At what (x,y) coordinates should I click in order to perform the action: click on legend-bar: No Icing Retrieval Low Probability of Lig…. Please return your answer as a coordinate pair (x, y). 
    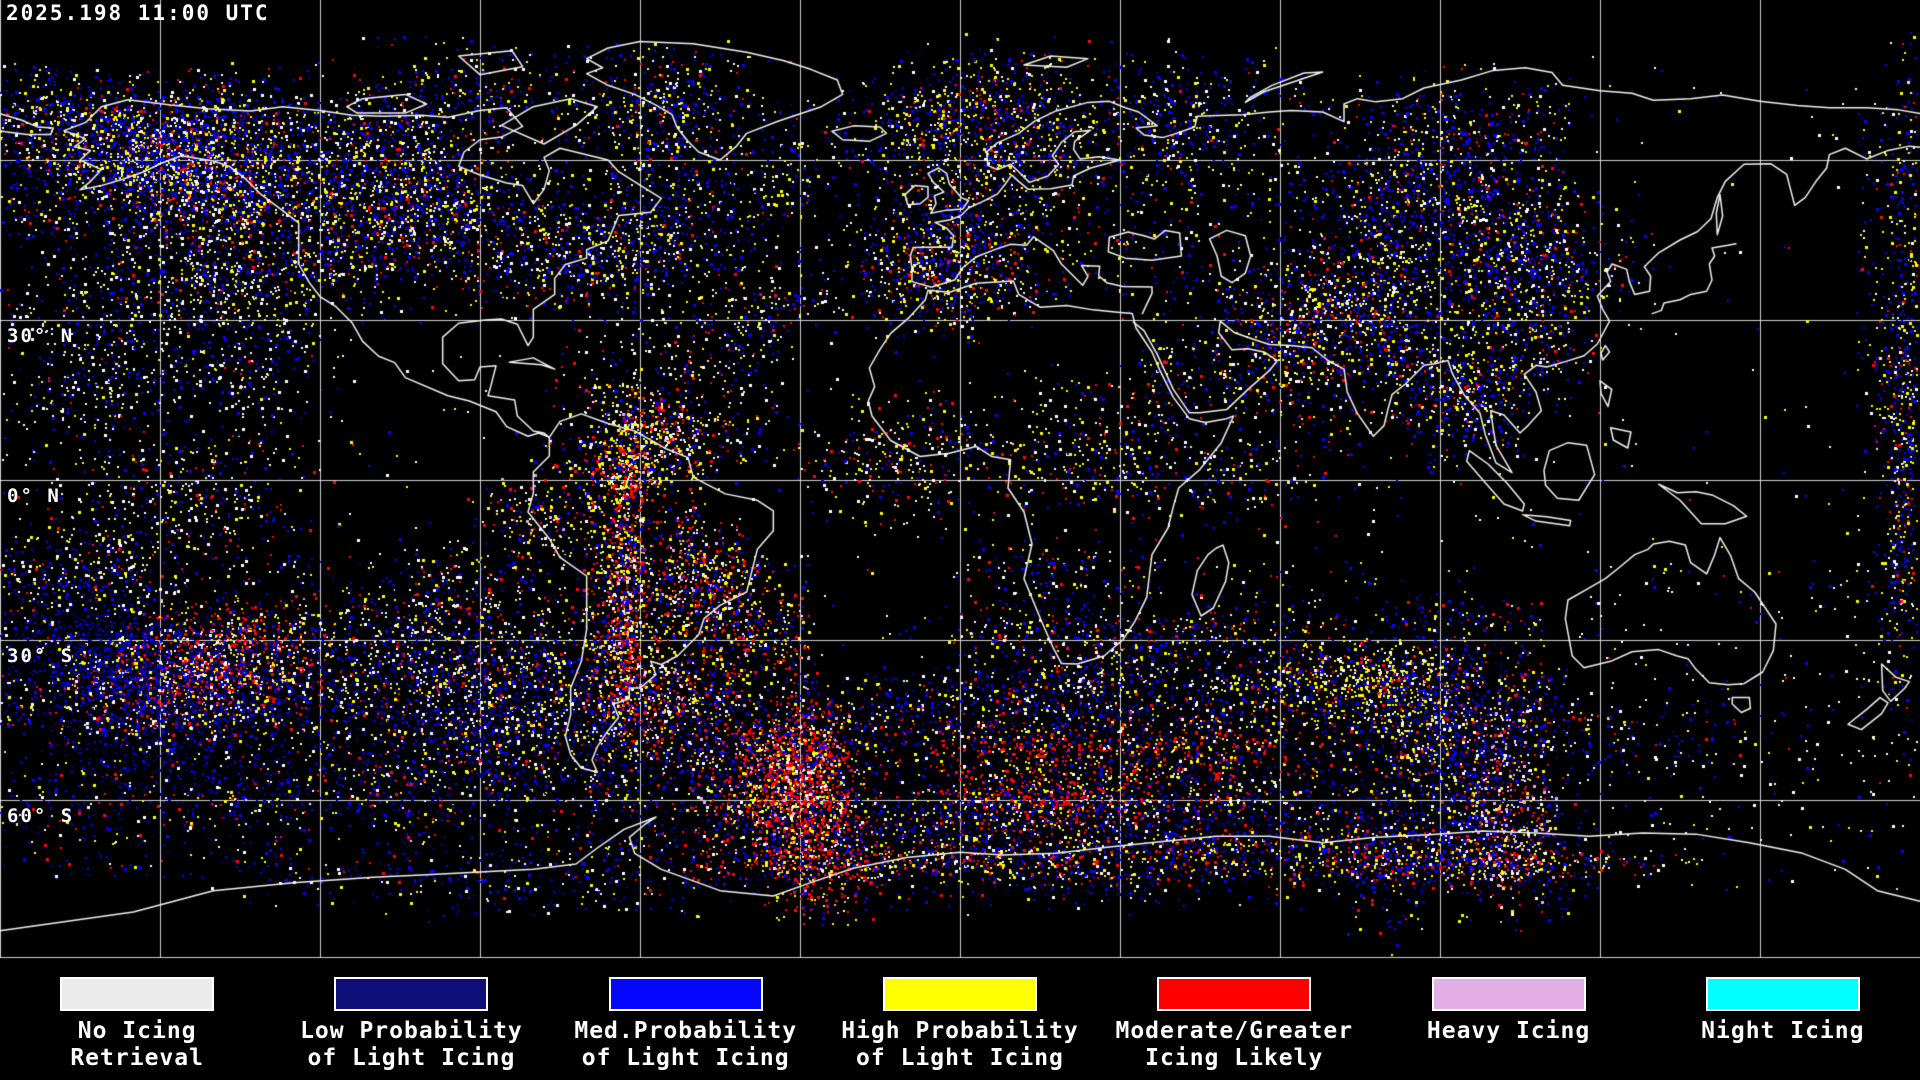
    Looking at the image, I should click on (960, 1023).